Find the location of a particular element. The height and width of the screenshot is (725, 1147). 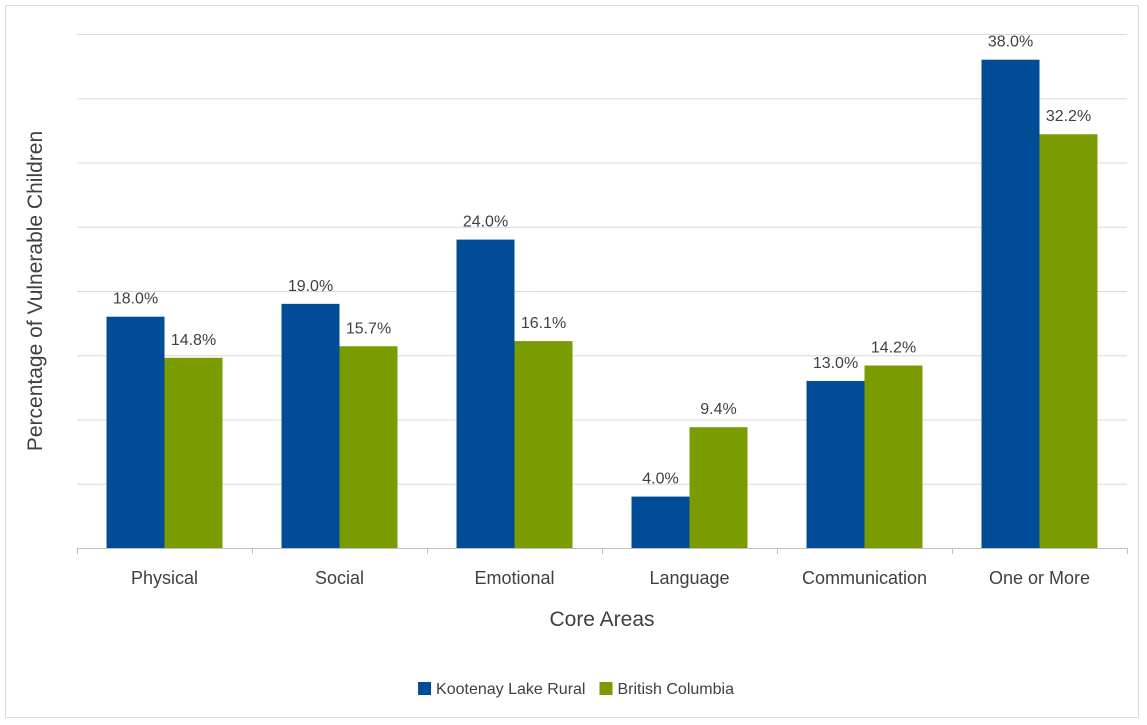

legend-item: British Columbia is located at coordinates (666, 689).